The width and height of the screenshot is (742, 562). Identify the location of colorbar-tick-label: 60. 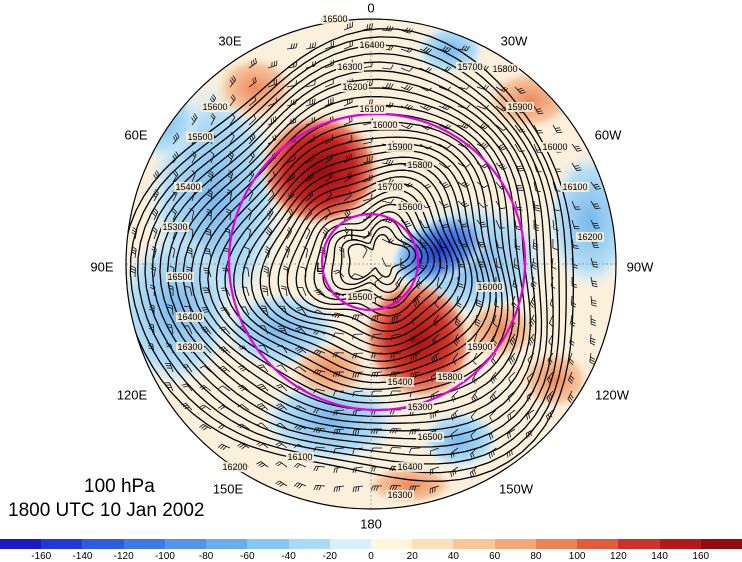
(494, 556).